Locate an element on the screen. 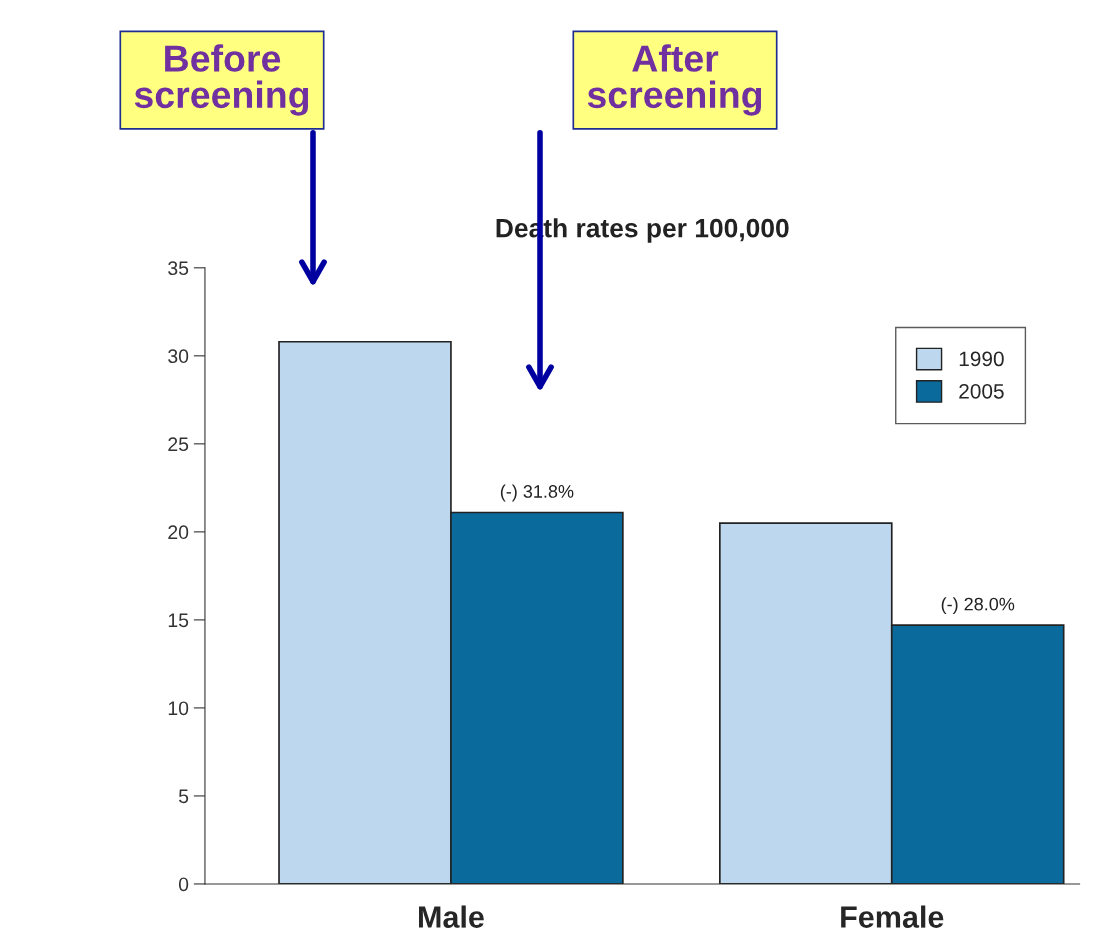 The height and width of the screenshot is (945, 1096). y-tick-label: 0 is located at coordinates (183, 884).